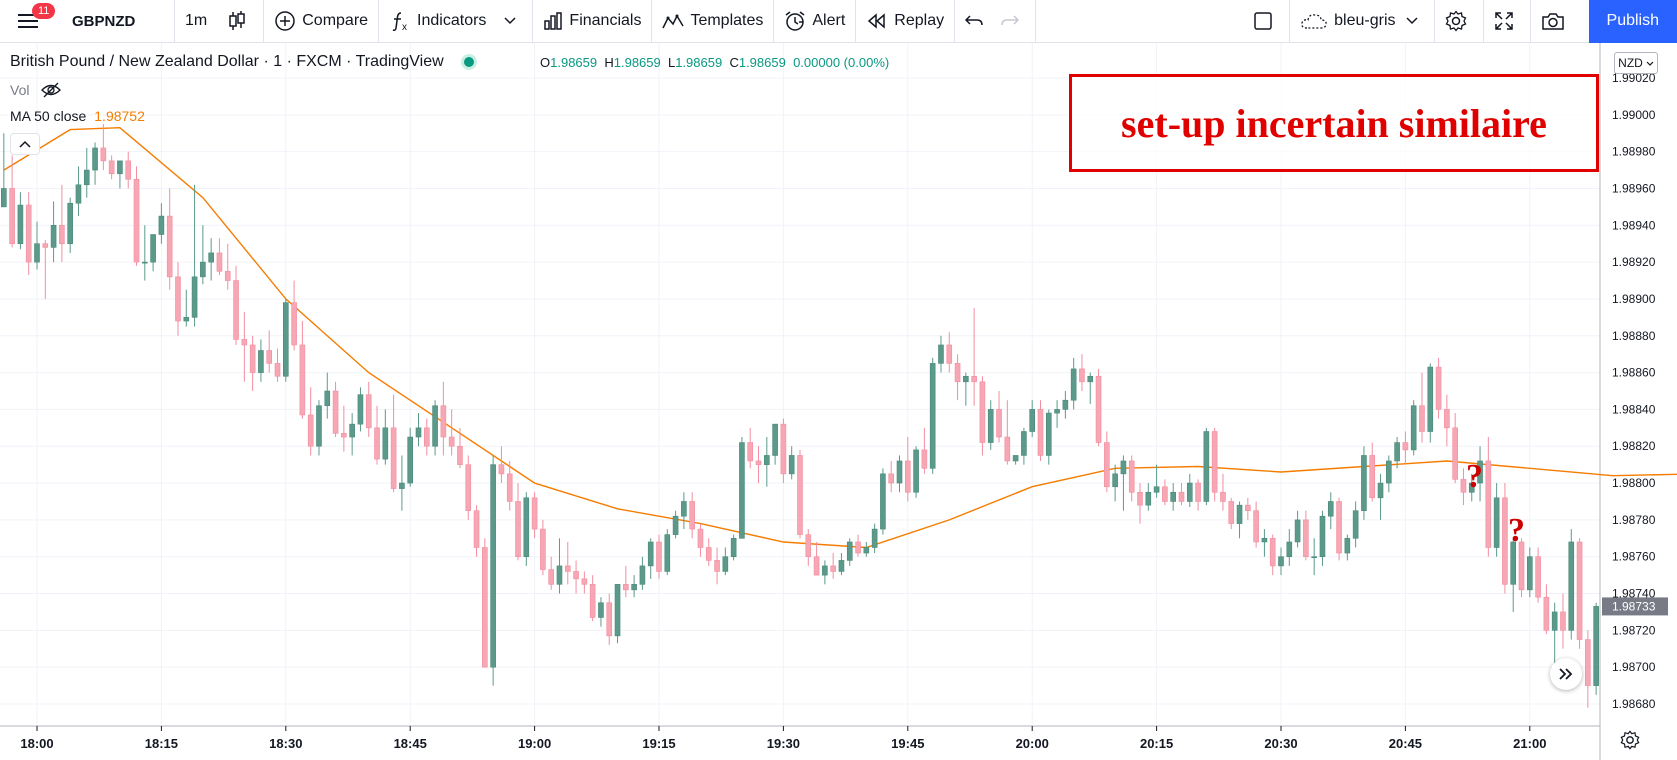 This screenshot has width=1677, height=760. What do you see at coordinates (77, 116) in the screenshot?
I see `ma-legend: MA 50 close 1.98752` at bounding box center [77, 116].